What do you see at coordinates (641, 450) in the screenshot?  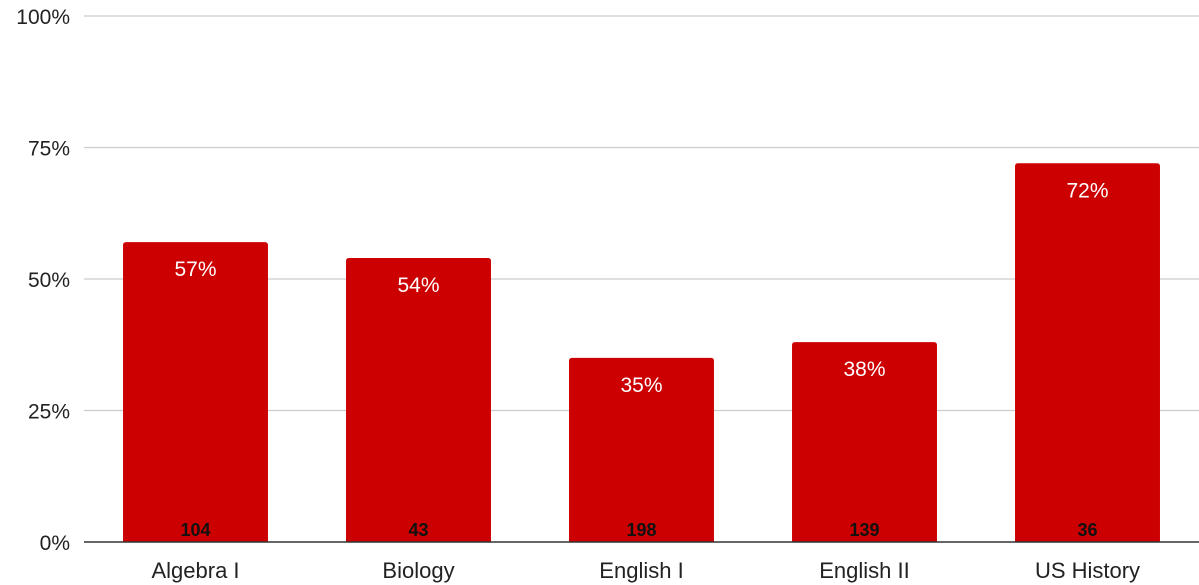 I see `bar-group: 35% 198` at bounding box center [641, 450].